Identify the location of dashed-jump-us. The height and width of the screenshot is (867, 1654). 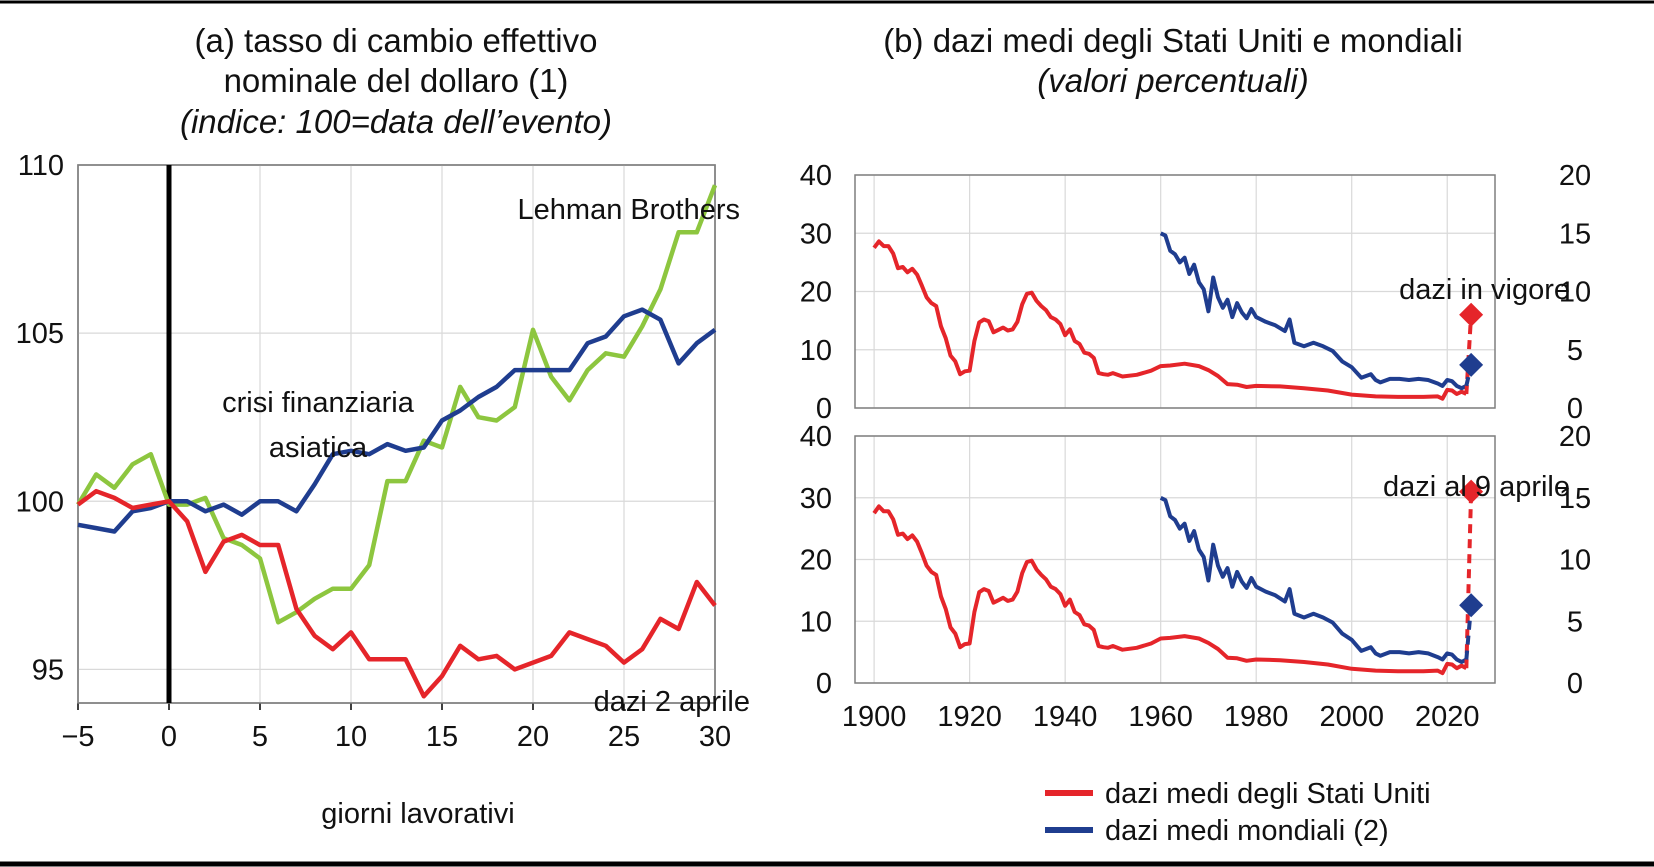
(1469, 354).